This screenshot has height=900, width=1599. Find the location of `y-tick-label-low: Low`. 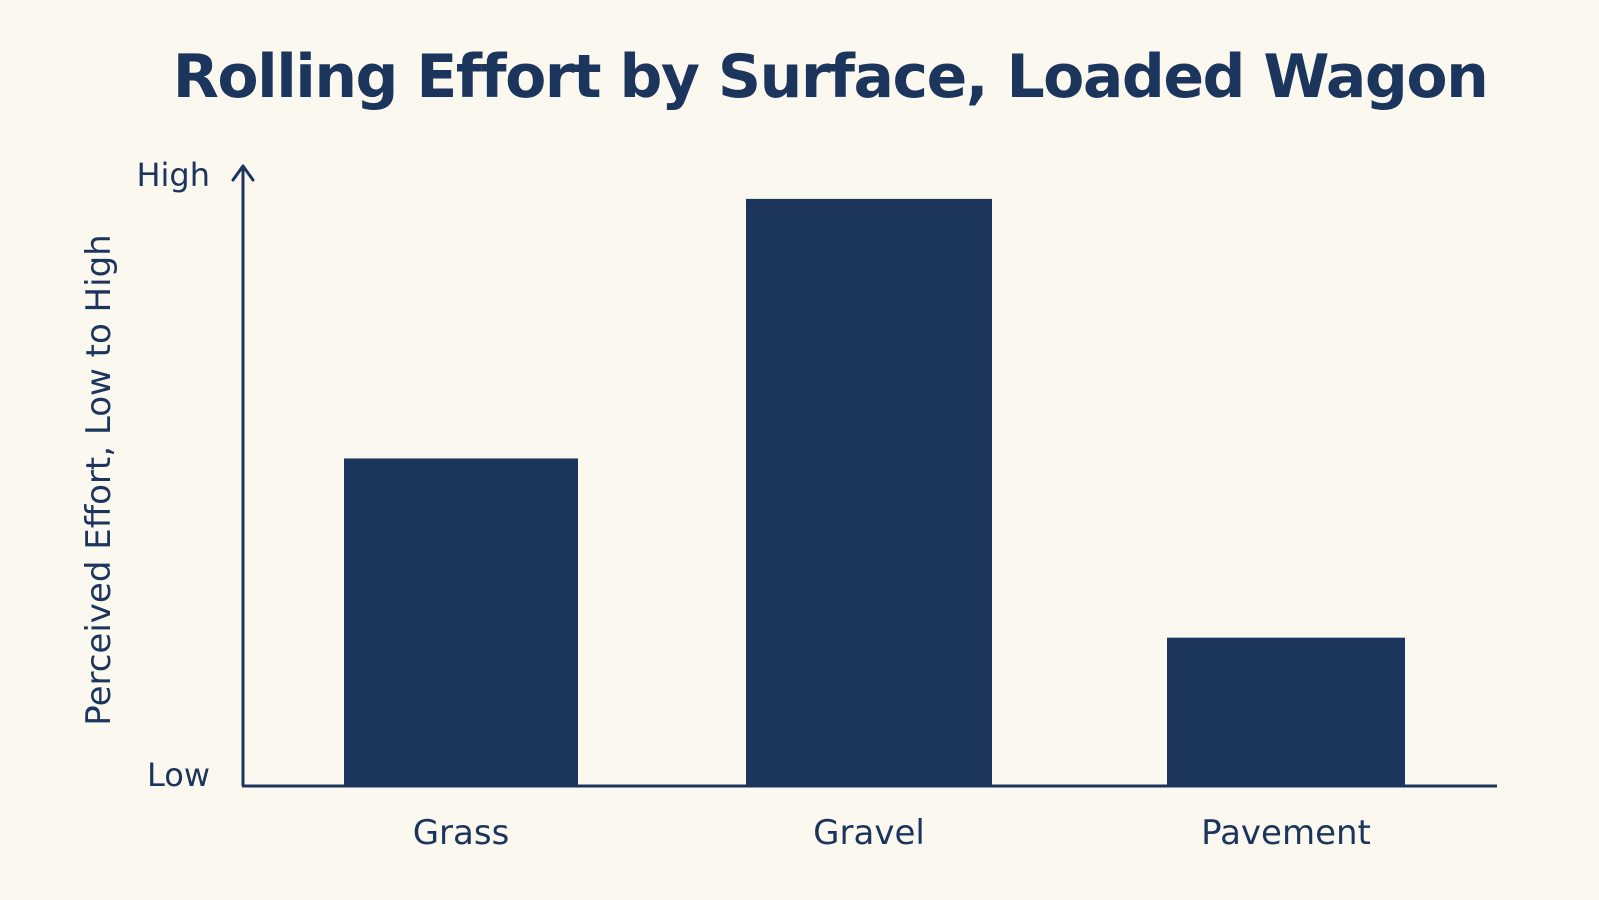

y-tick-label-low: Low is located at coordinates (178, 775).